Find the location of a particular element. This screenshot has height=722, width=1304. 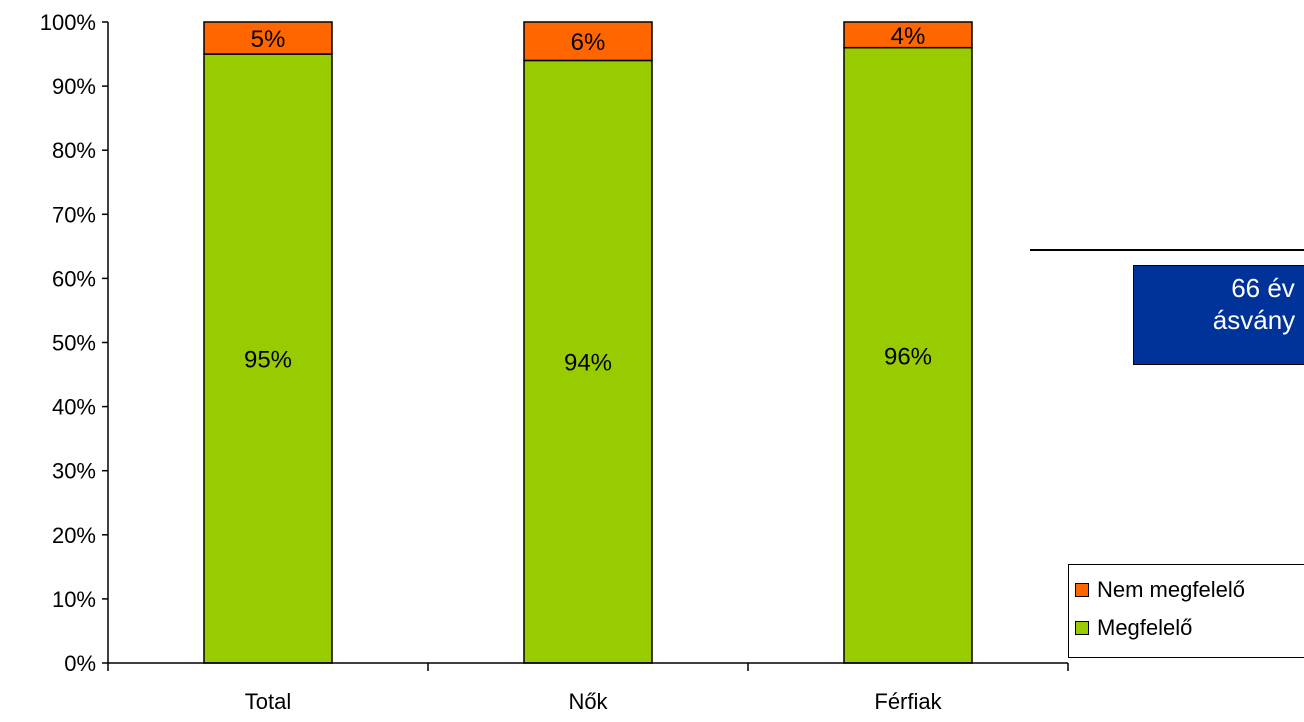

data-label-nem-megfelelo-nok: 6% is located at coordinates (588, 42).